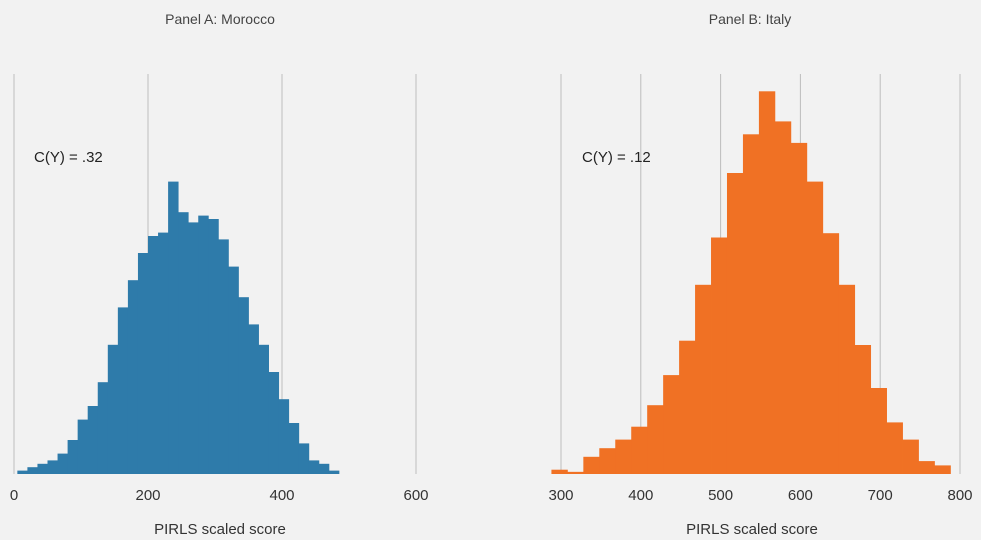  I want to click on x-tick-labels: 0 200 400 600, so click(219, 495).